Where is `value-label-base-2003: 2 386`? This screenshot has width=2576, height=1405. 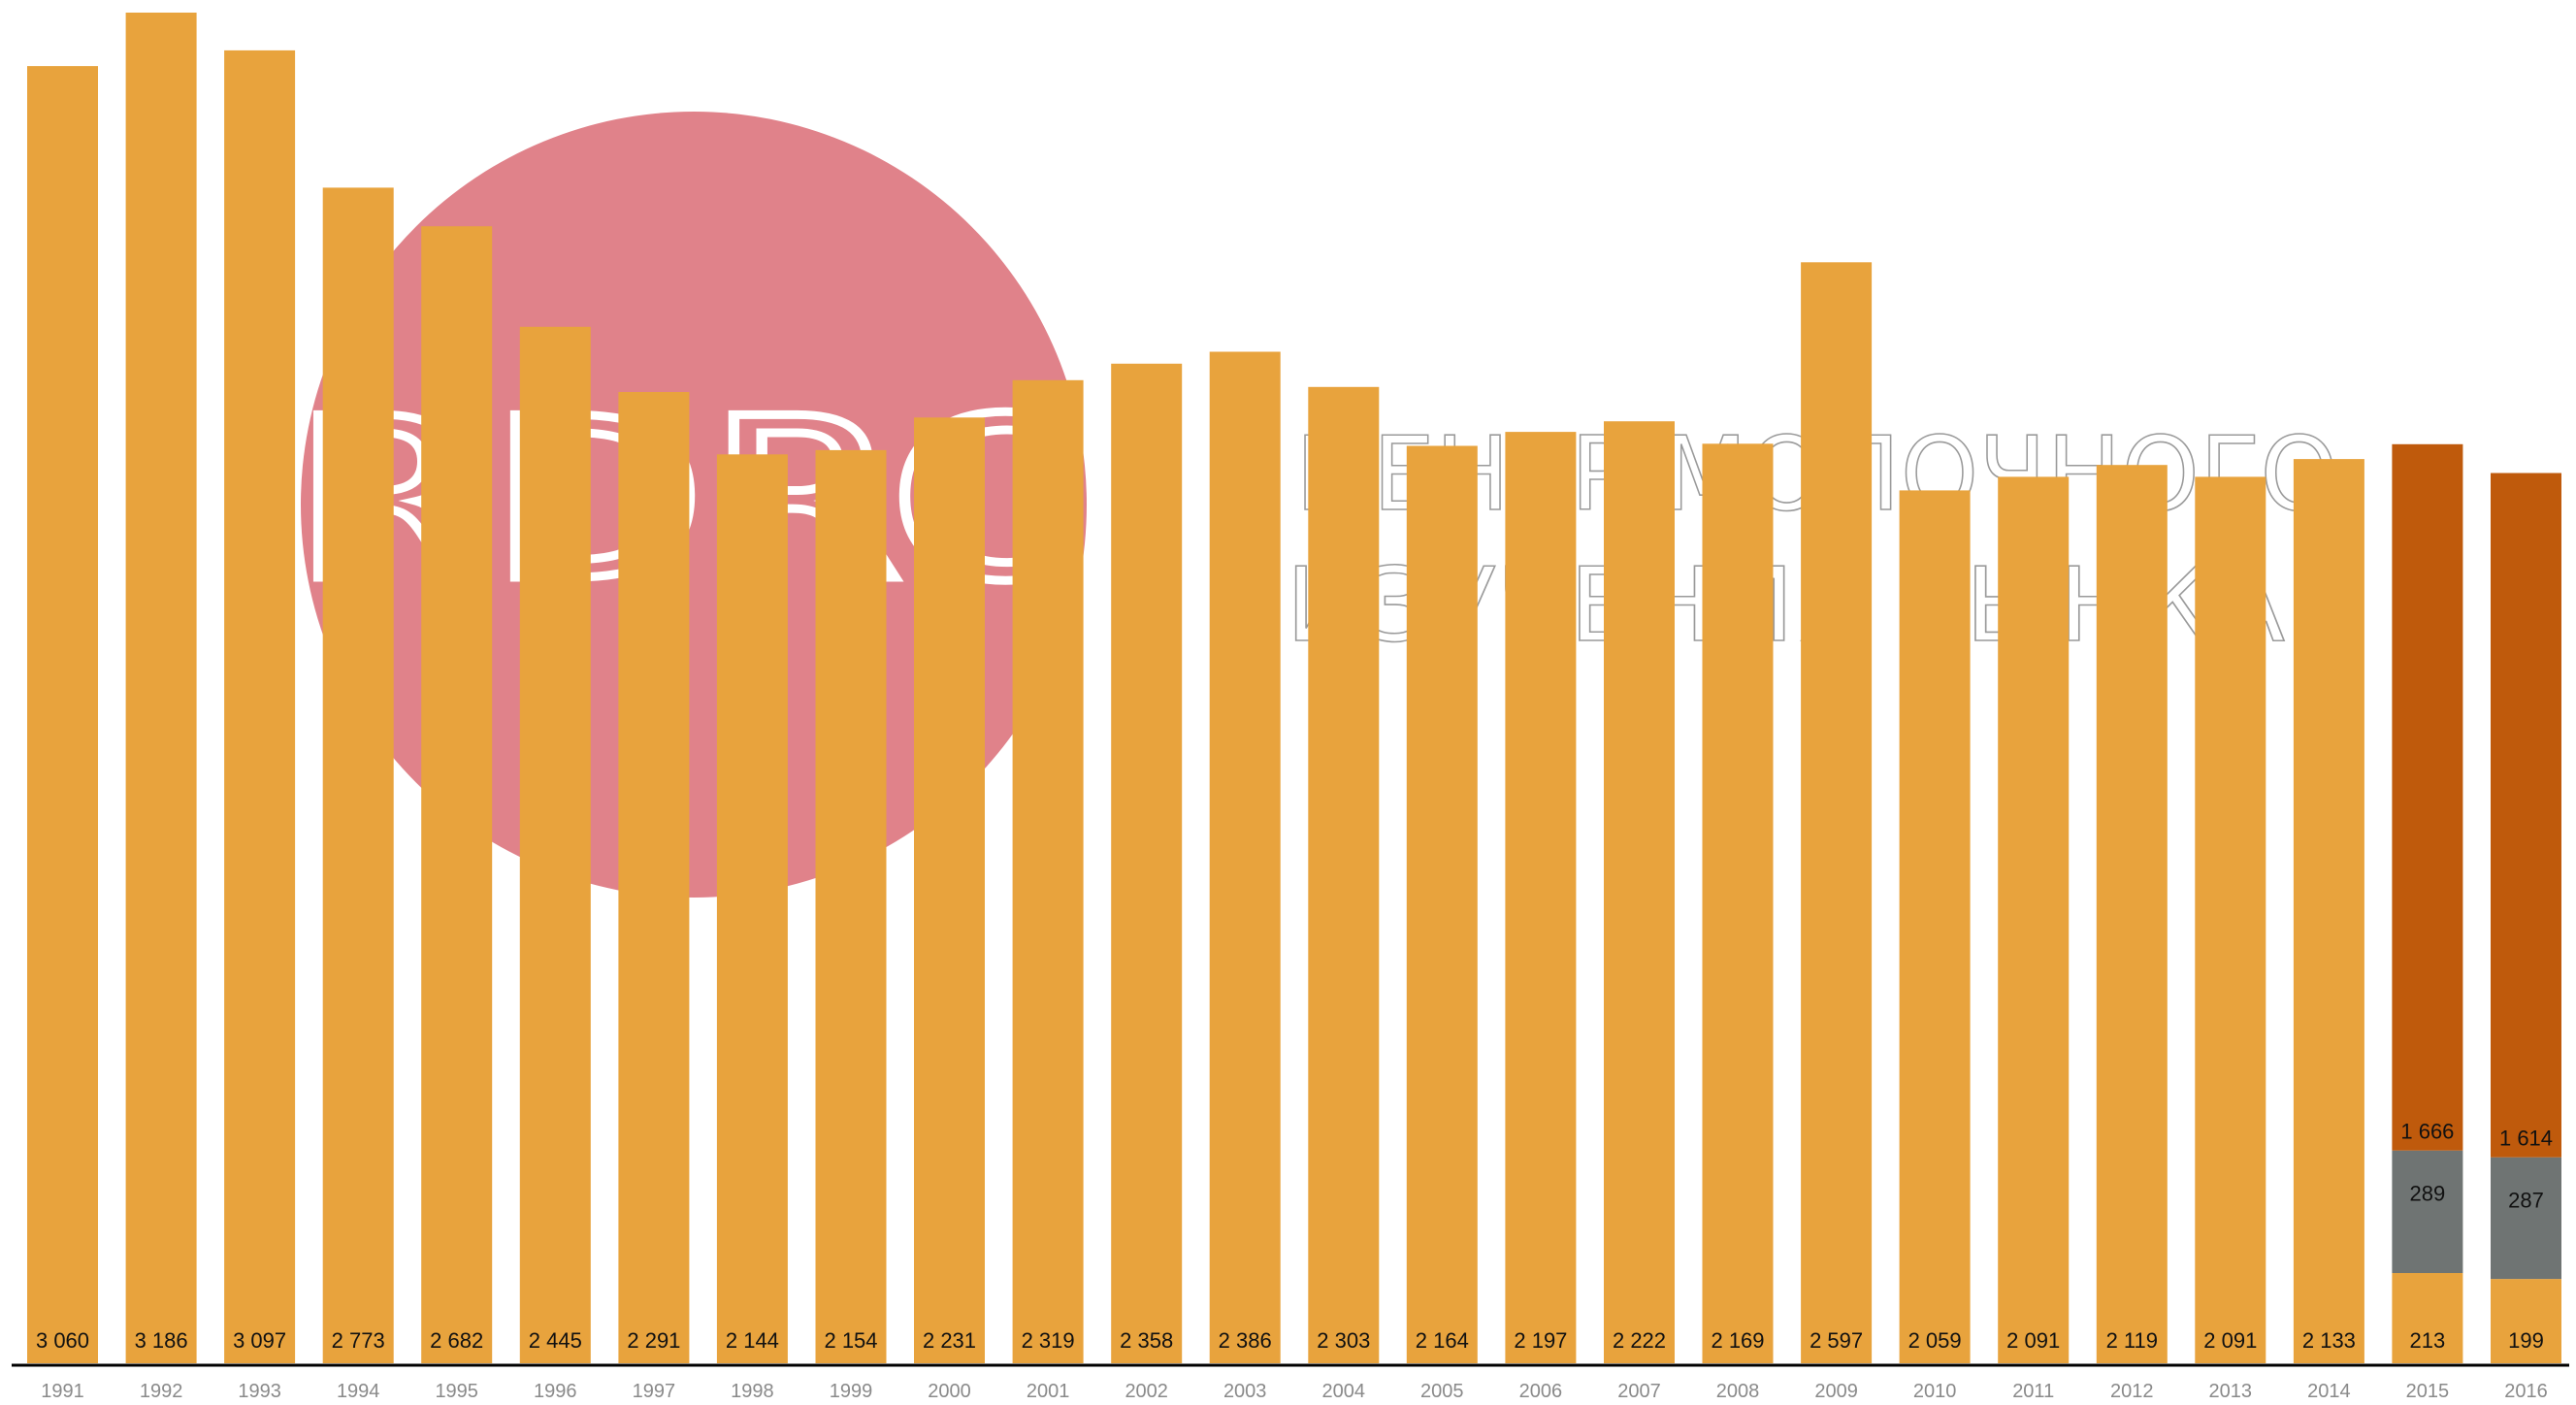
value-label-base-2003: 2 386 is located at coordinates (1245, 1340).